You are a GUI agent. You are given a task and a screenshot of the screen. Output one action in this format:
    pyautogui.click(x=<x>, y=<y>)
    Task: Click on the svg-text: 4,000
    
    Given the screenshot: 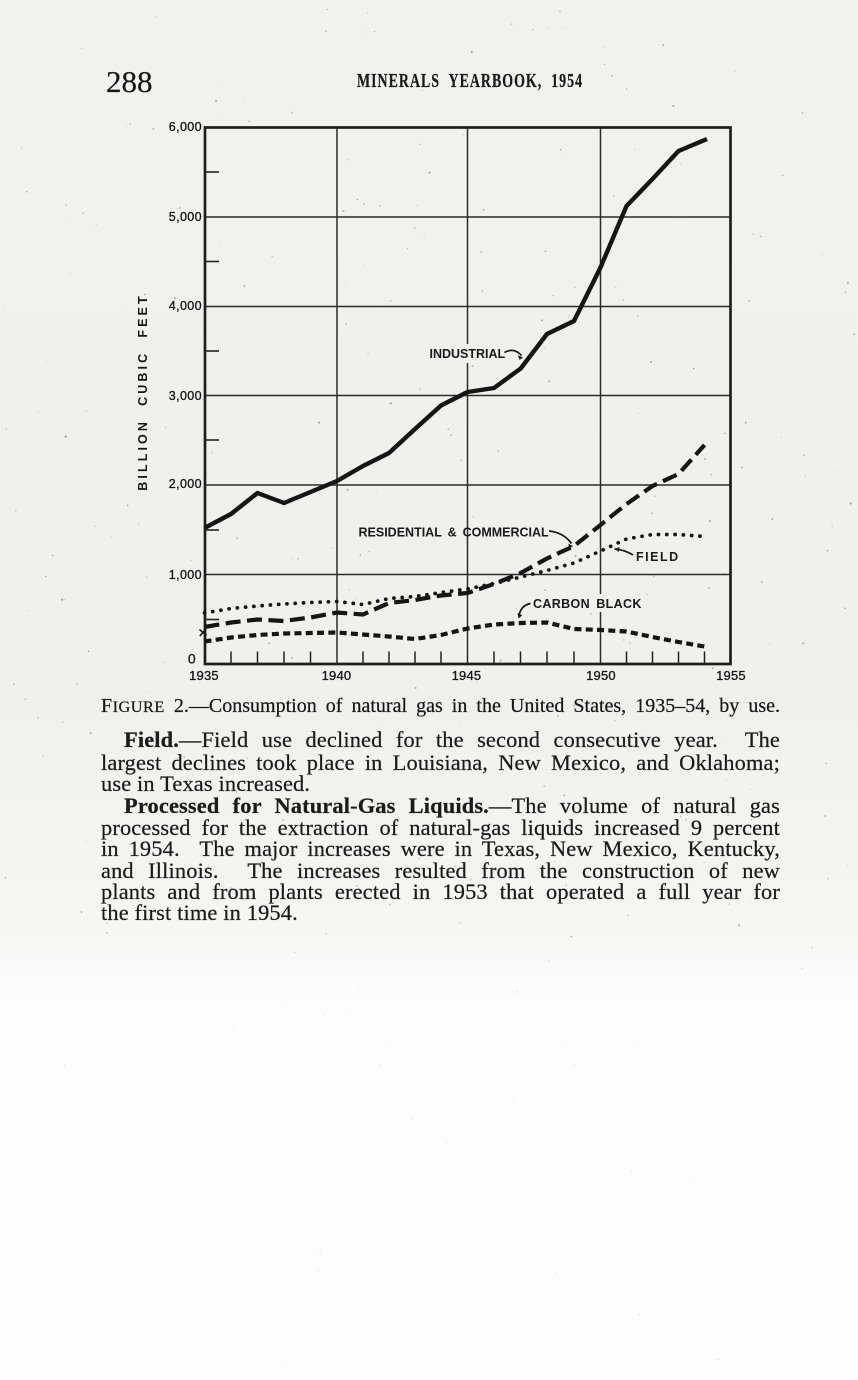 What is the action you would take?
    pyautogui.click(x=185, y=306)
    